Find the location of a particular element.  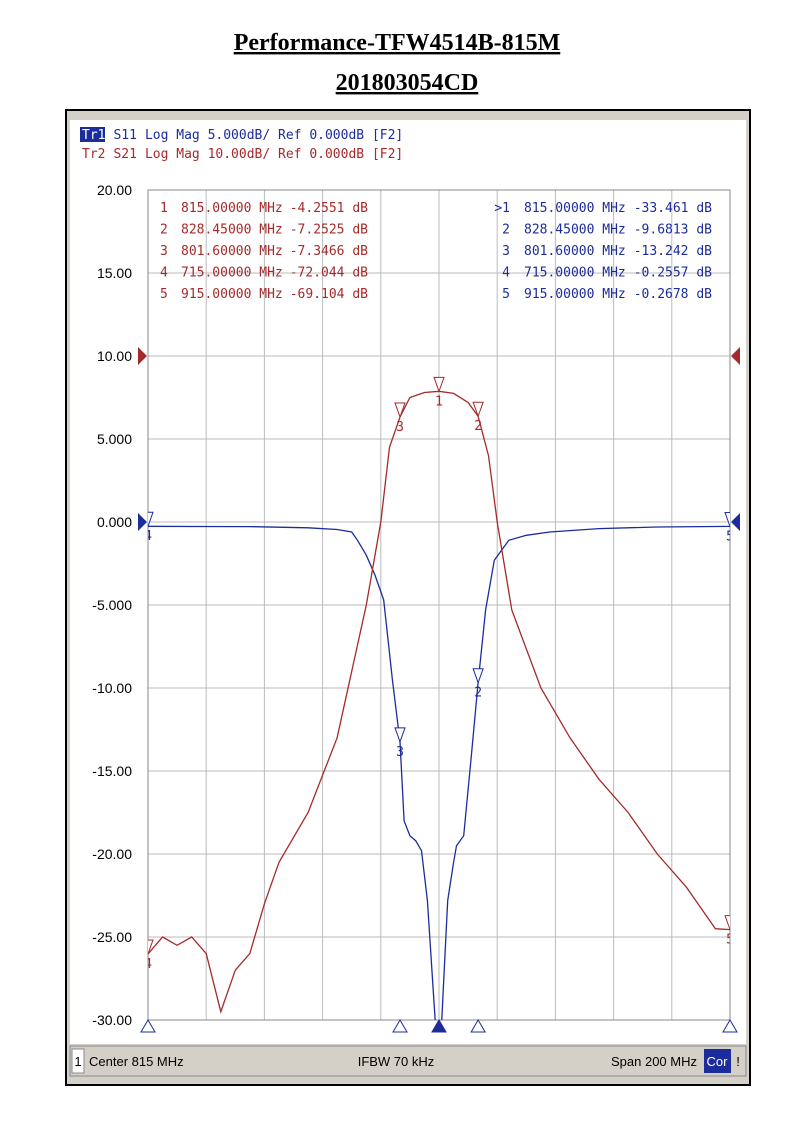

y-tick-label: 10.00 is located at coordinates (114, 356).